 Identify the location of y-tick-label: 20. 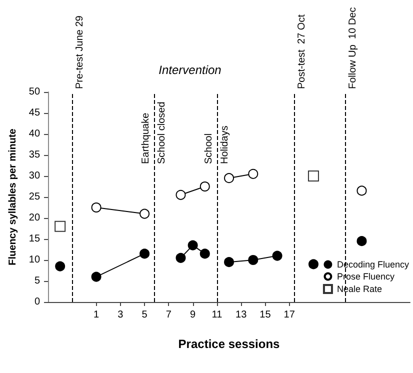
(34, 218).